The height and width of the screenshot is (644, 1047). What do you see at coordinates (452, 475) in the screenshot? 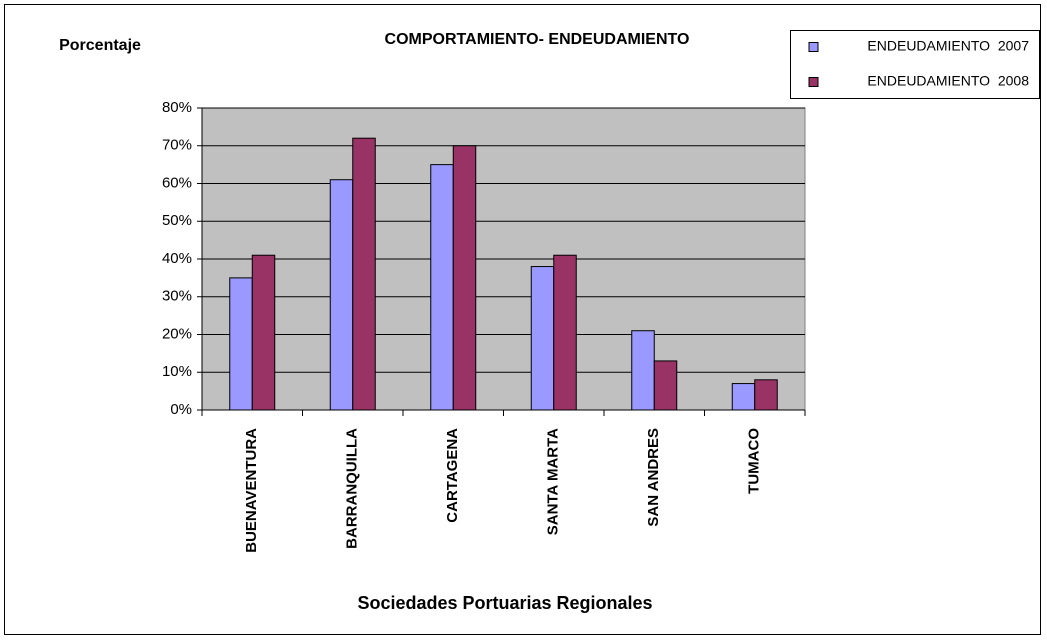
I see `x-tick-label: CARTAGENA` at bounding box center [452, 475].